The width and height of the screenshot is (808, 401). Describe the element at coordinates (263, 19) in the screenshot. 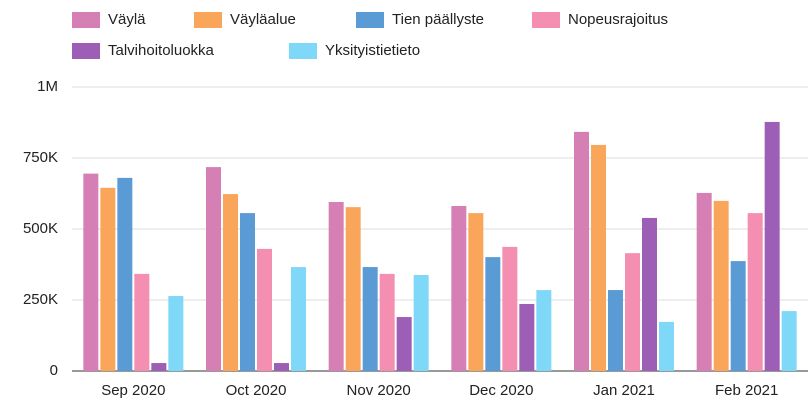

I see `legend-label: Väyläalue` at that location.